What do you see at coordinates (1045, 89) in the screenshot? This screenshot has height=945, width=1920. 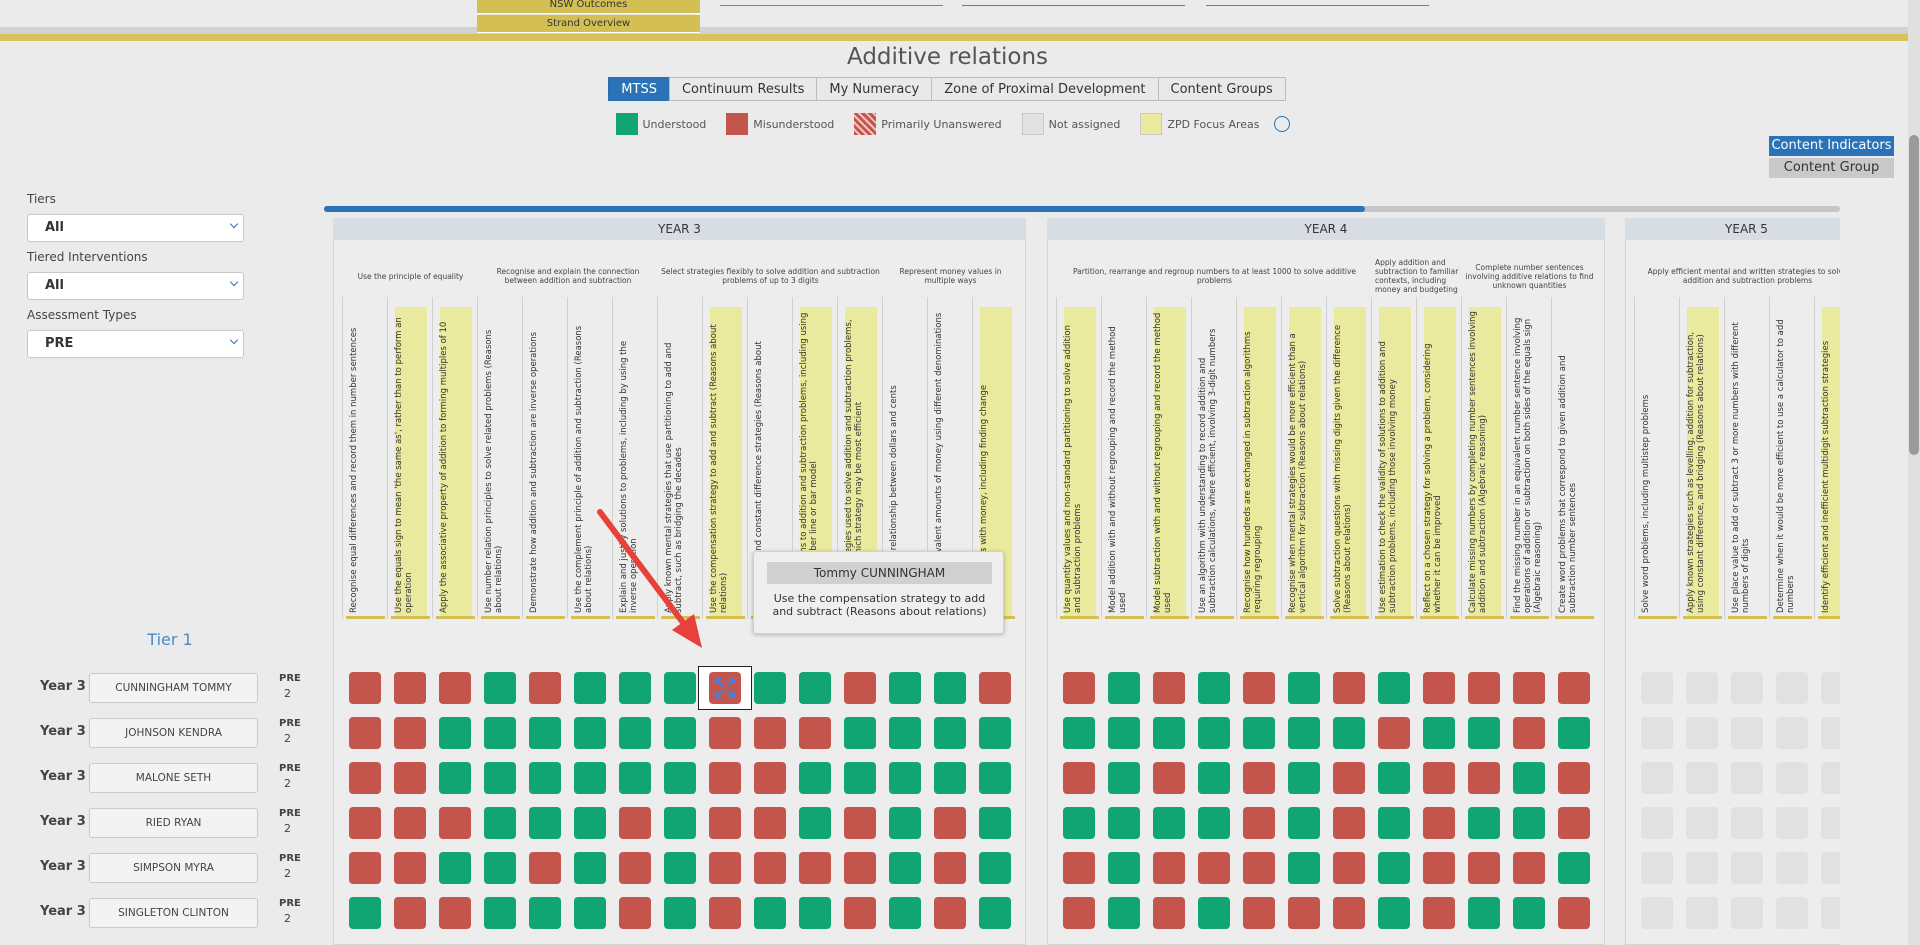 I see `tab: Zone of Proximal Development` at bounding box center [1045, 89].